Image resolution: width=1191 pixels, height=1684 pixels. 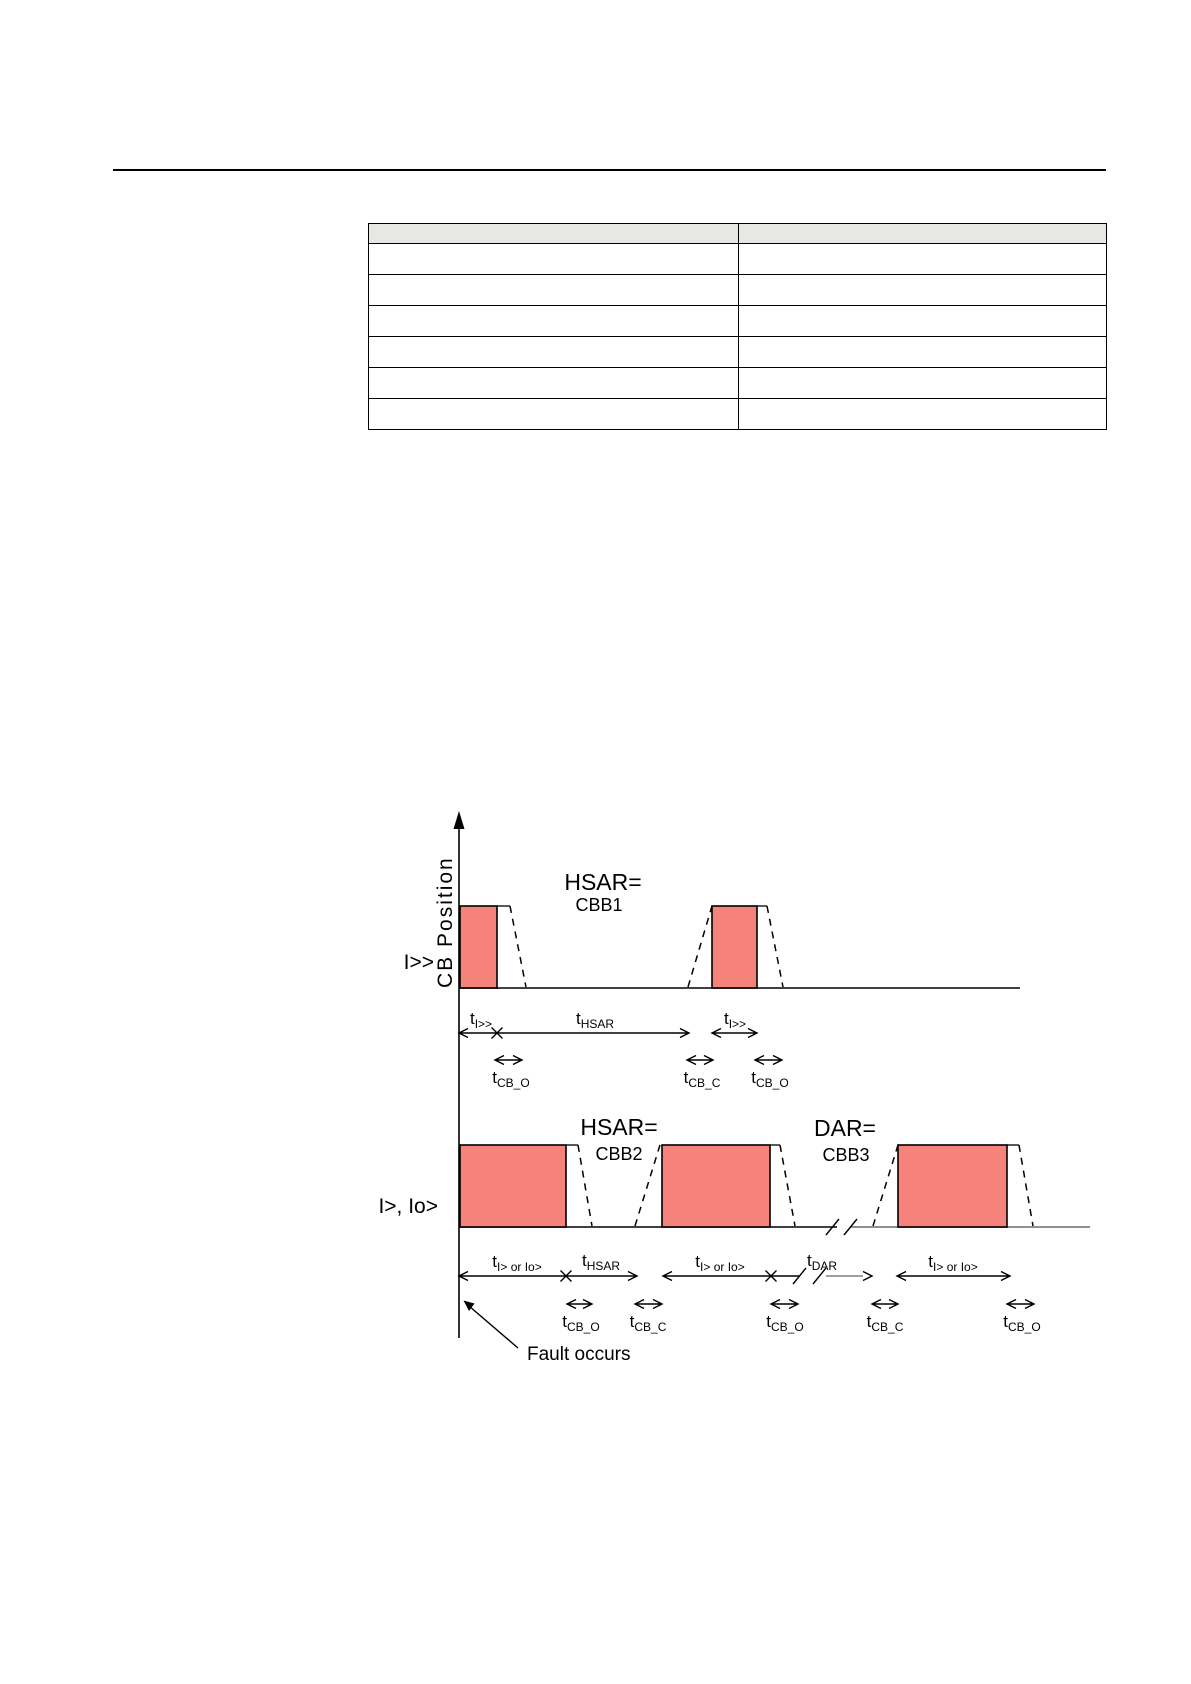 What do you see at coordinates (445, 922) in the screenshot?
I see `axis-label: CB Position` at bounding box center [445, 922].